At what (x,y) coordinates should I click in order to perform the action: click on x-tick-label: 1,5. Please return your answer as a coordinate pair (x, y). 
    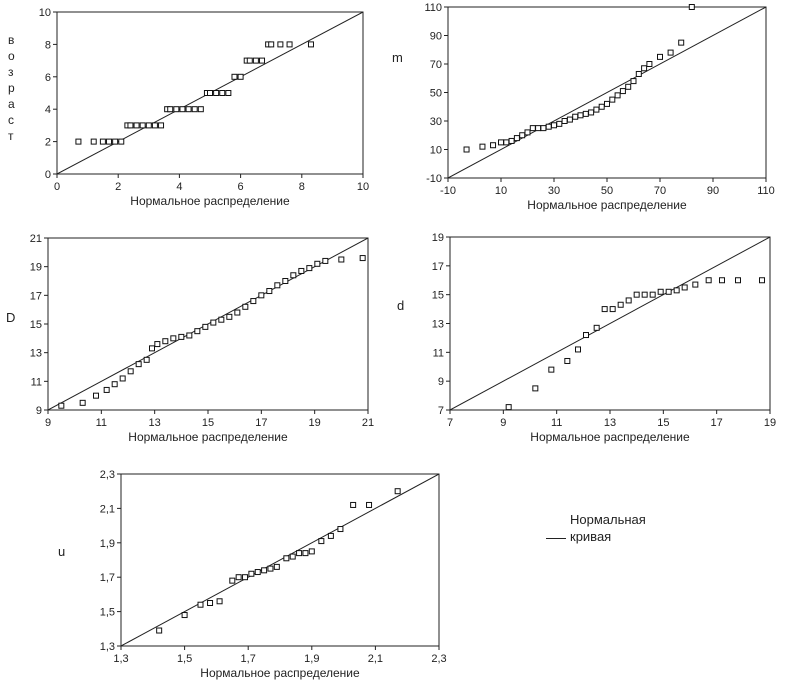
    Looking at the image, I should click on (184, 659).